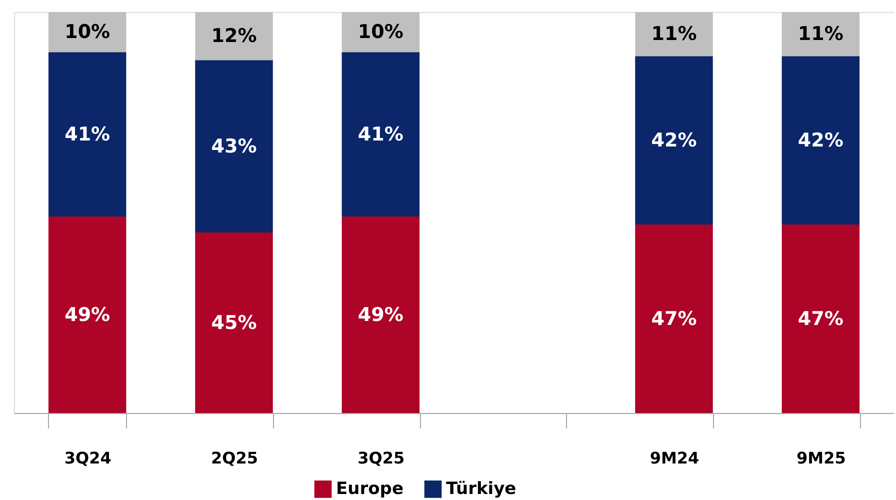  Describe the element at coordinates (821, 458) in the screenshot. I see `x-tick-label: 9M25` at that location.